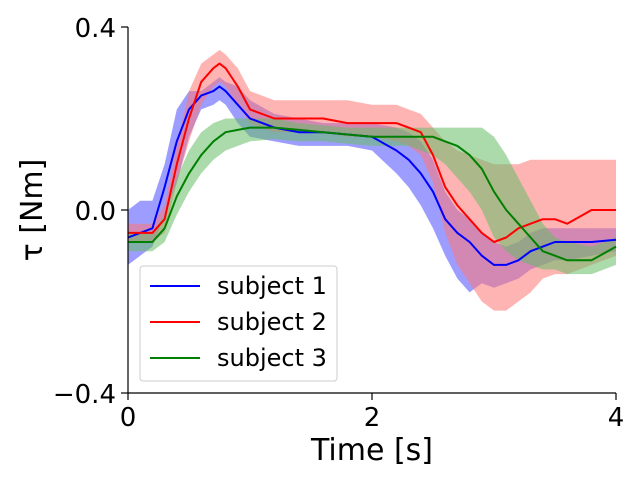 Image resolution: width=640 pixels, height=480 pixels. I want to click on x-tick-label-0: 0, so click(128, 418).